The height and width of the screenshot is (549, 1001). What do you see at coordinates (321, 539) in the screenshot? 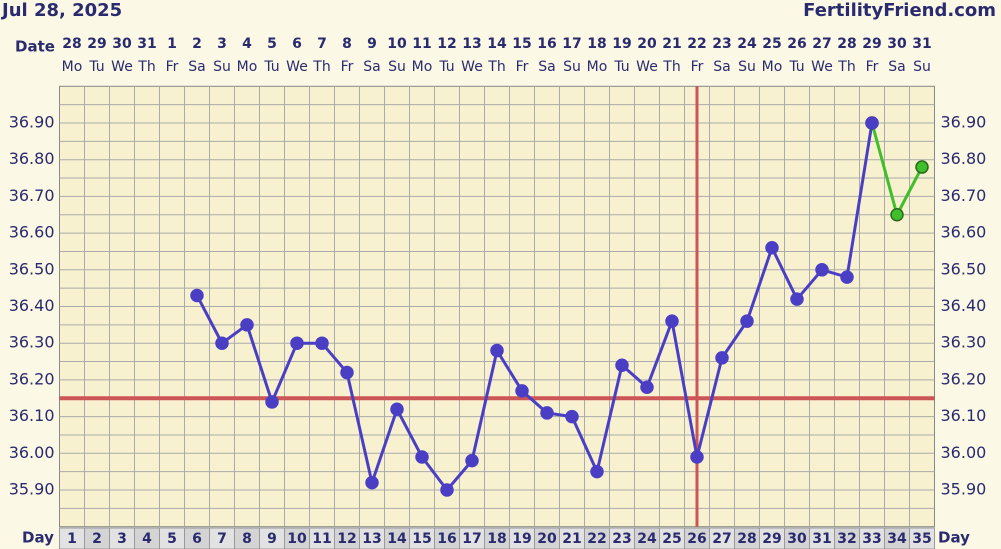
I see `day-number: 11` at bounding box center [321, 539].